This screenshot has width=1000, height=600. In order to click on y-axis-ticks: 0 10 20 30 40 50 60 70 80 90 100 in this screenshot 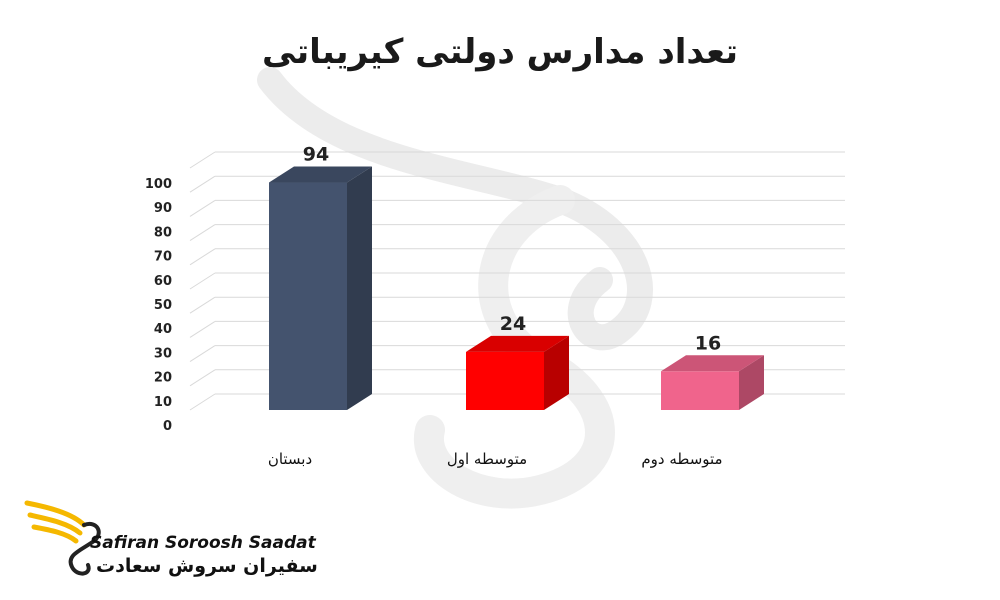, I will do `click(158, 305)`.